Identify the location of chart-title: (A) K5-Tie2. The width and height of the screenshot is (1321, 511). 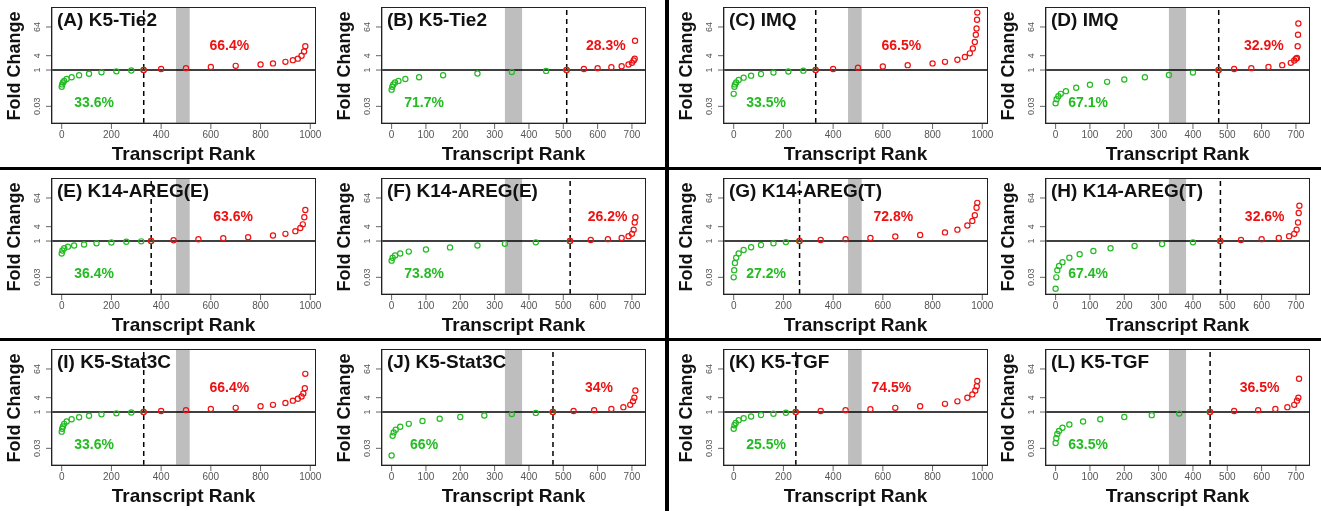
(107, 20).